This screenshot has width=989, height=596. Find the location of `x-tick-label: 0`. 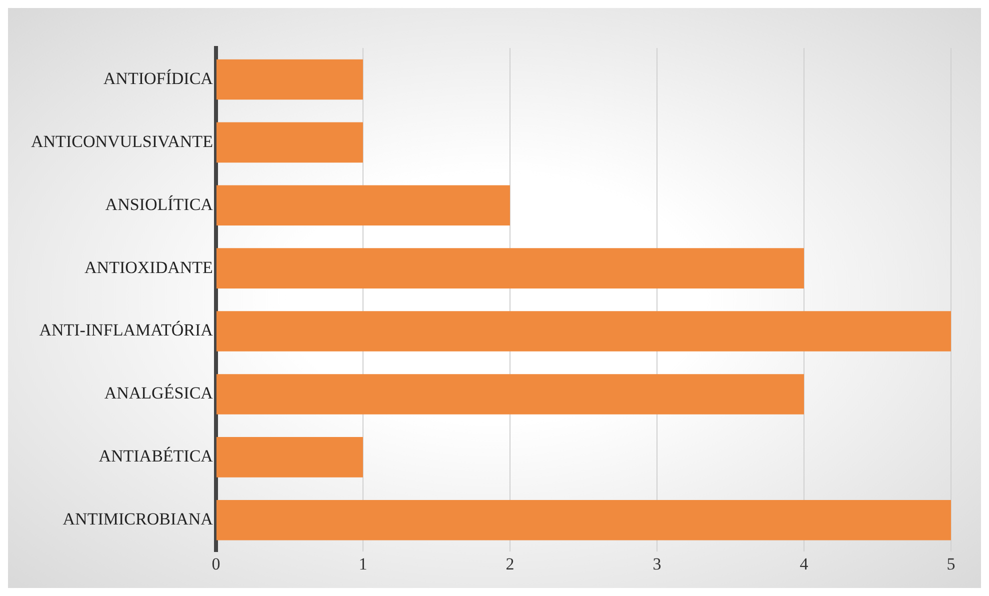

x-tick-label: 0 is located at coordinates (216, 564).